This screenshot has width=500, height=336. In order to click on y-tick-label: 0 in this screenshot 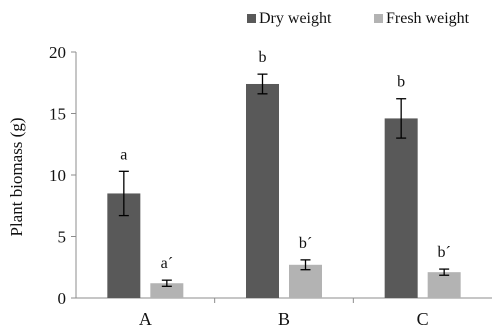, I will do `click(62, 298)`.